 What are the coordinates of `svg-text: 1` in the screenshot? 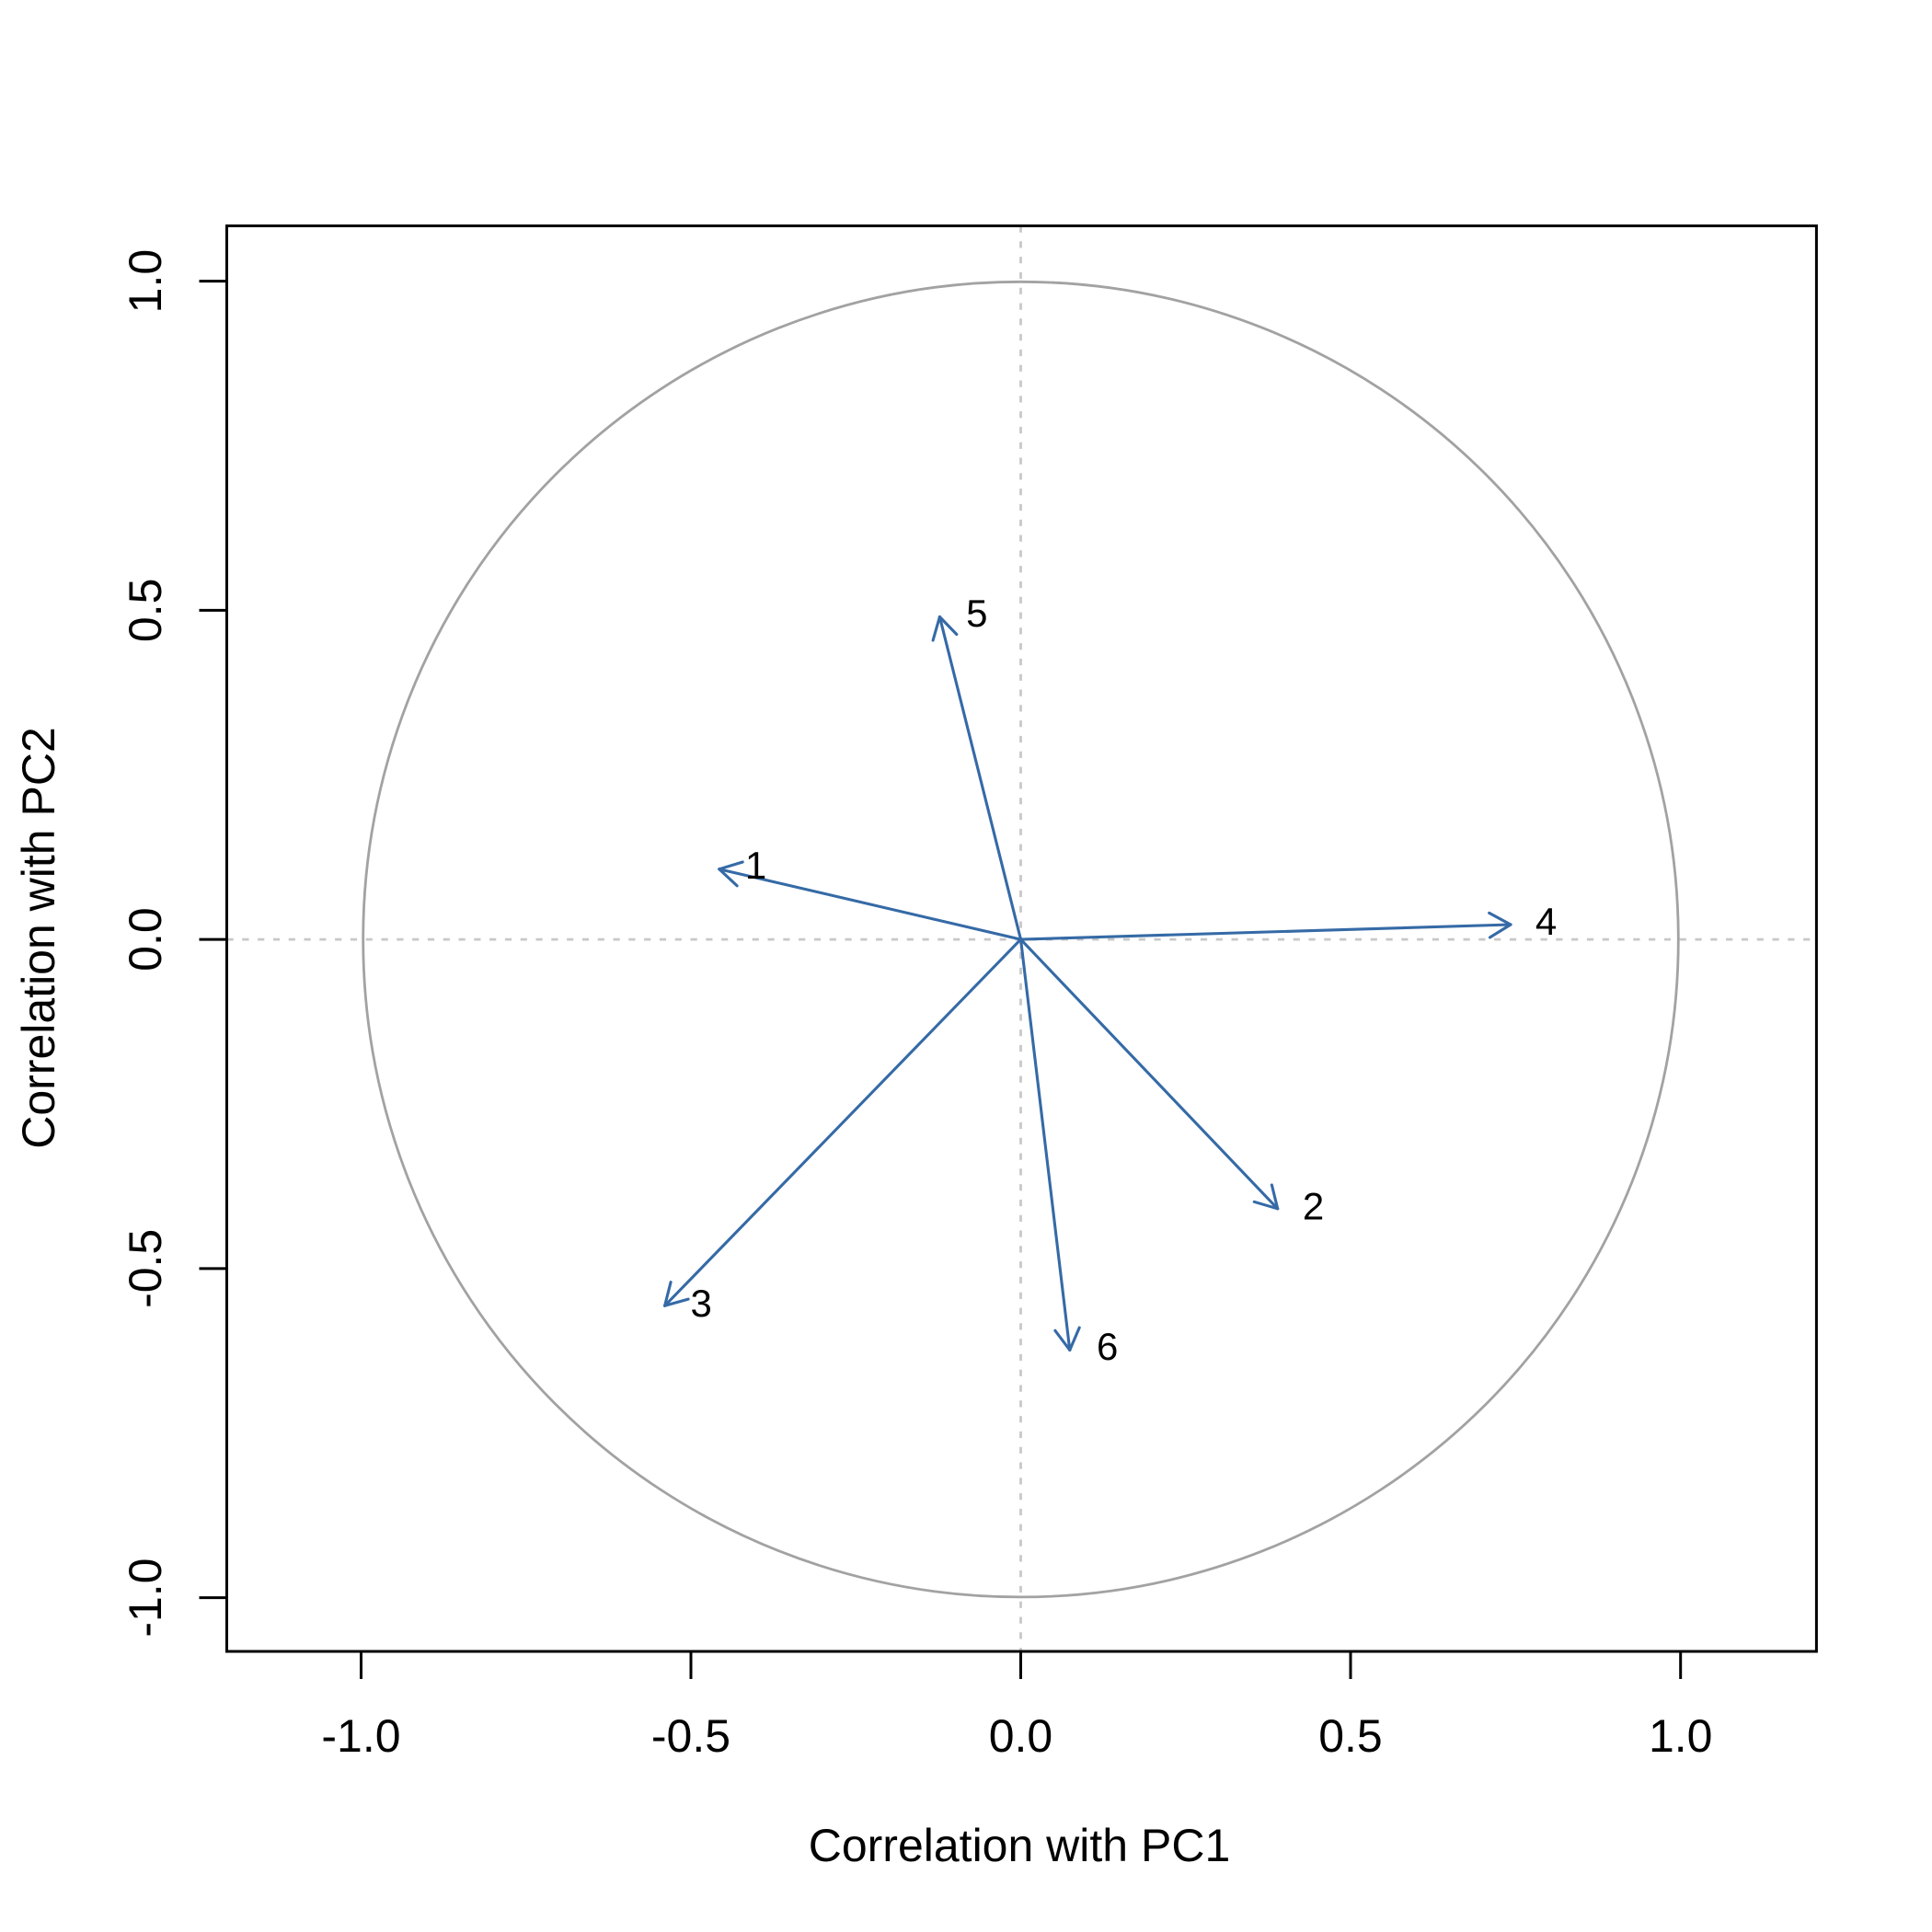 It's located at (755, 865).